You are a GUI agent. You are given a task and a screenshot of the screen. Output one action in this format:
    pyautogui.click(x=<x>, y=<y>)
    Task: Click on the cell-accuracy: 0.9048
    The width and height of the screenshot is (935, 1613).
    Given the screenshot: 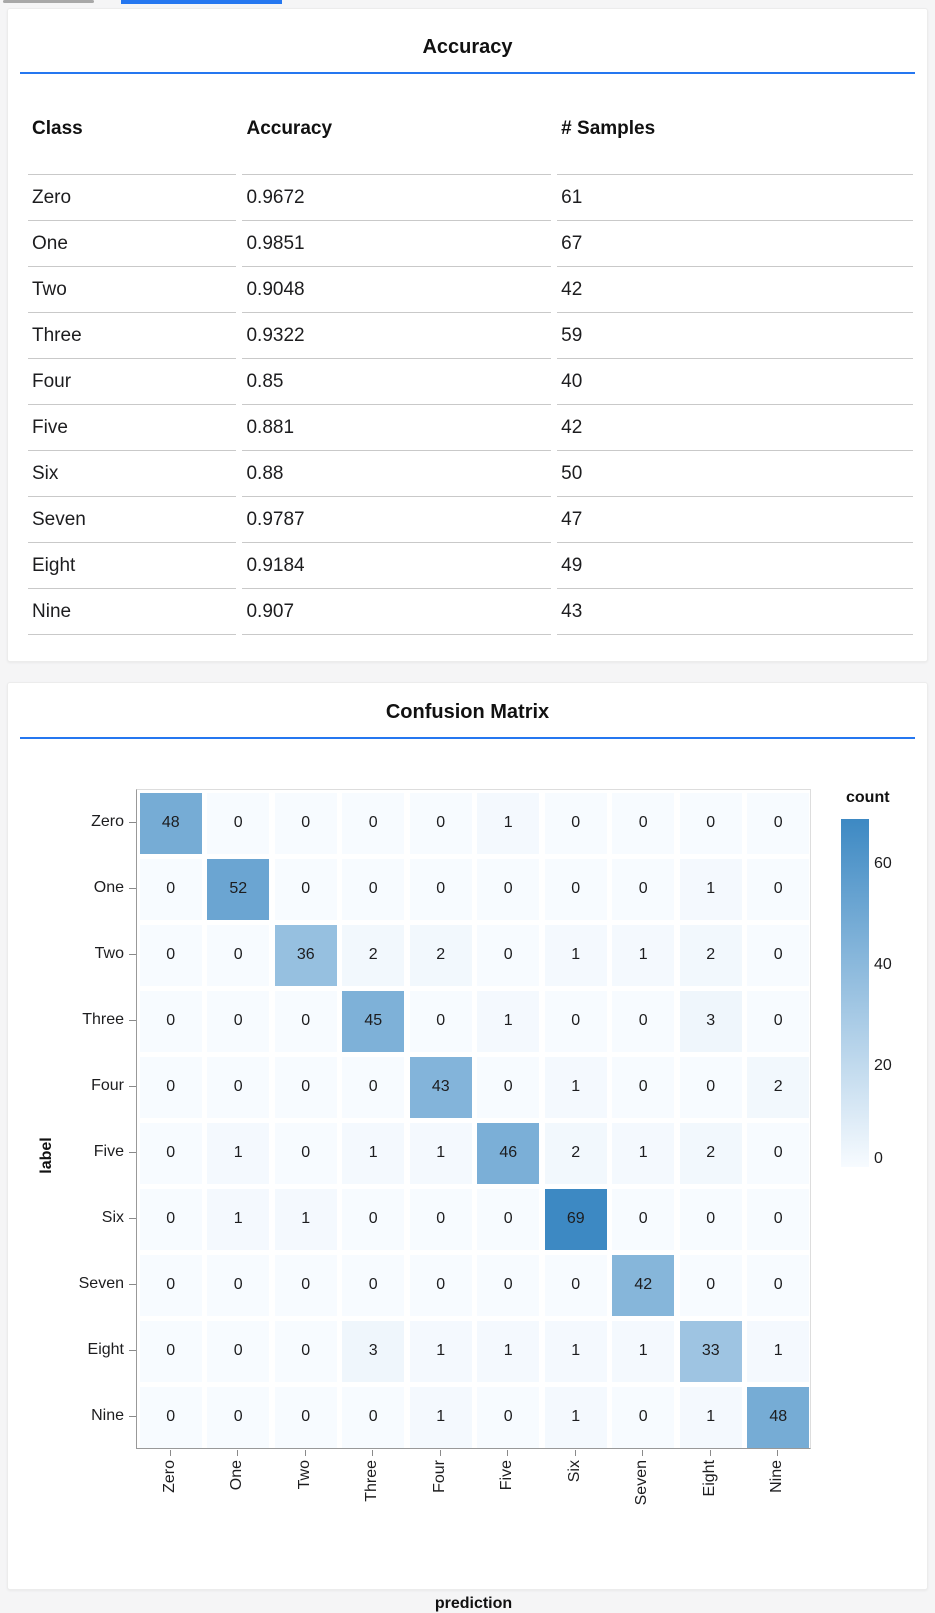 What is the action you would take?
    pyautogui.click(x=397, y=290)
    